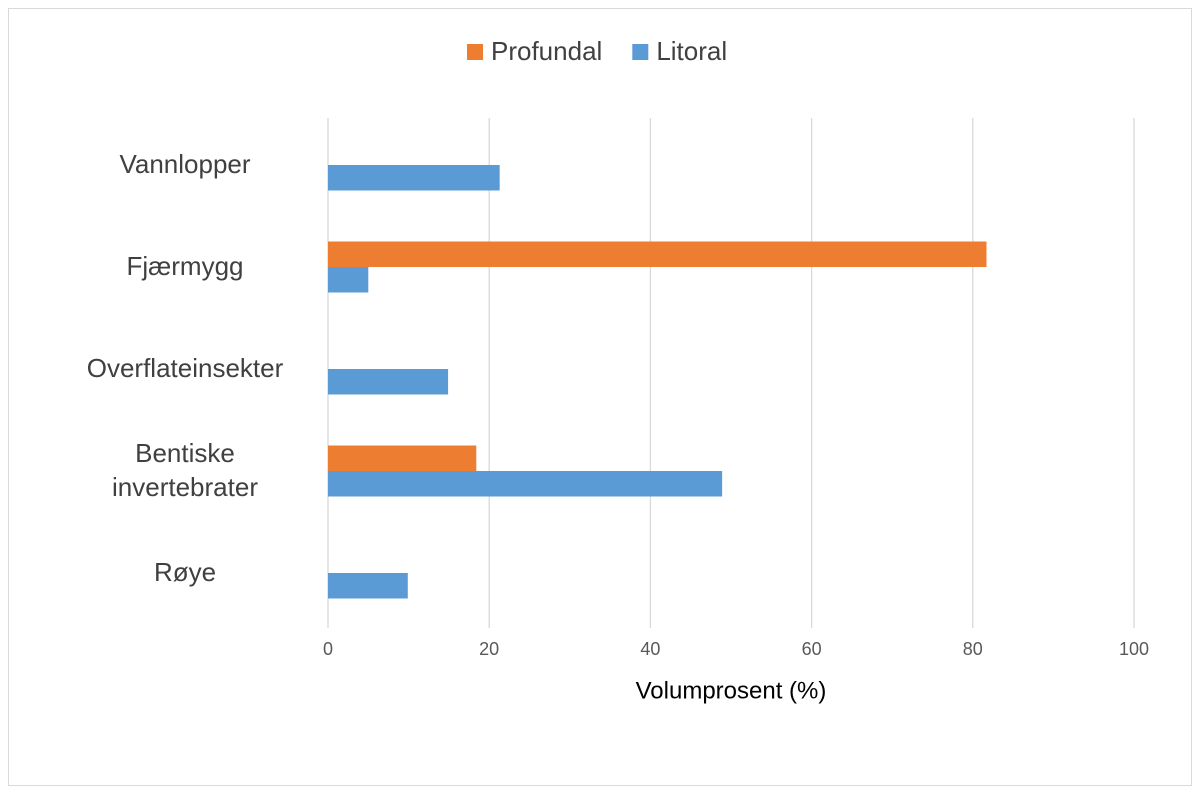  Describe the element at coordinates (185, 164) in the screenshot. I see `y-tick-label: Vannlopper` at that location.